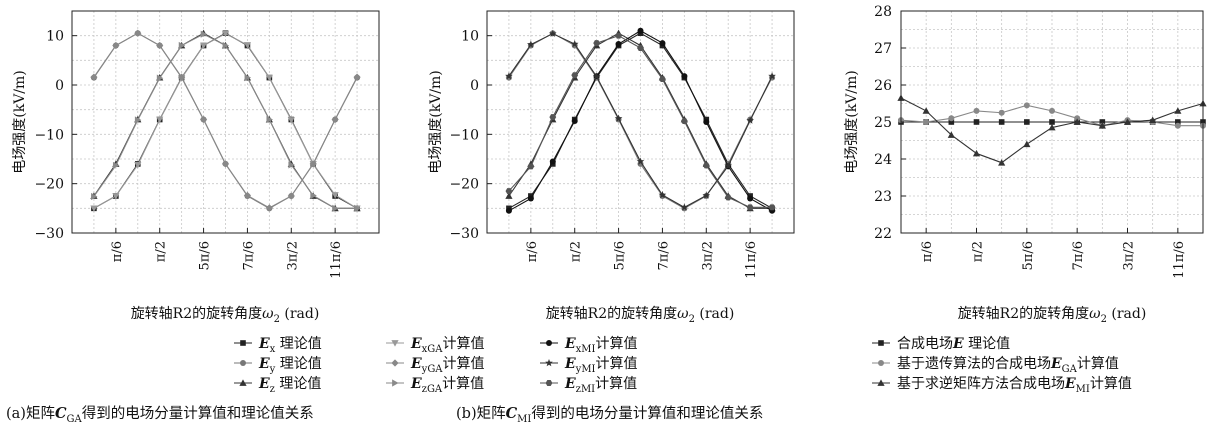  I want to click on chart-c-xtick-label: 3π/2, so click(1129, 255).